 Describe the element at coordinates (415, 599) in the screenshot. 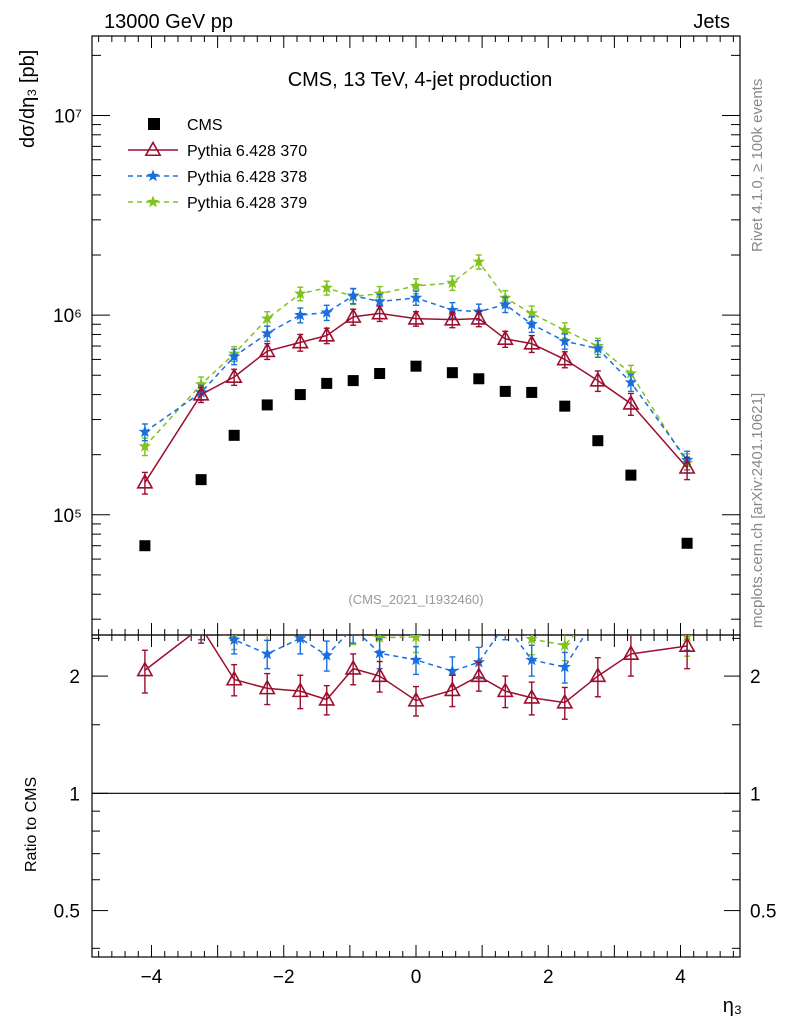

I see `analysis-id: (CMS_2021_I1932460)` at that location.